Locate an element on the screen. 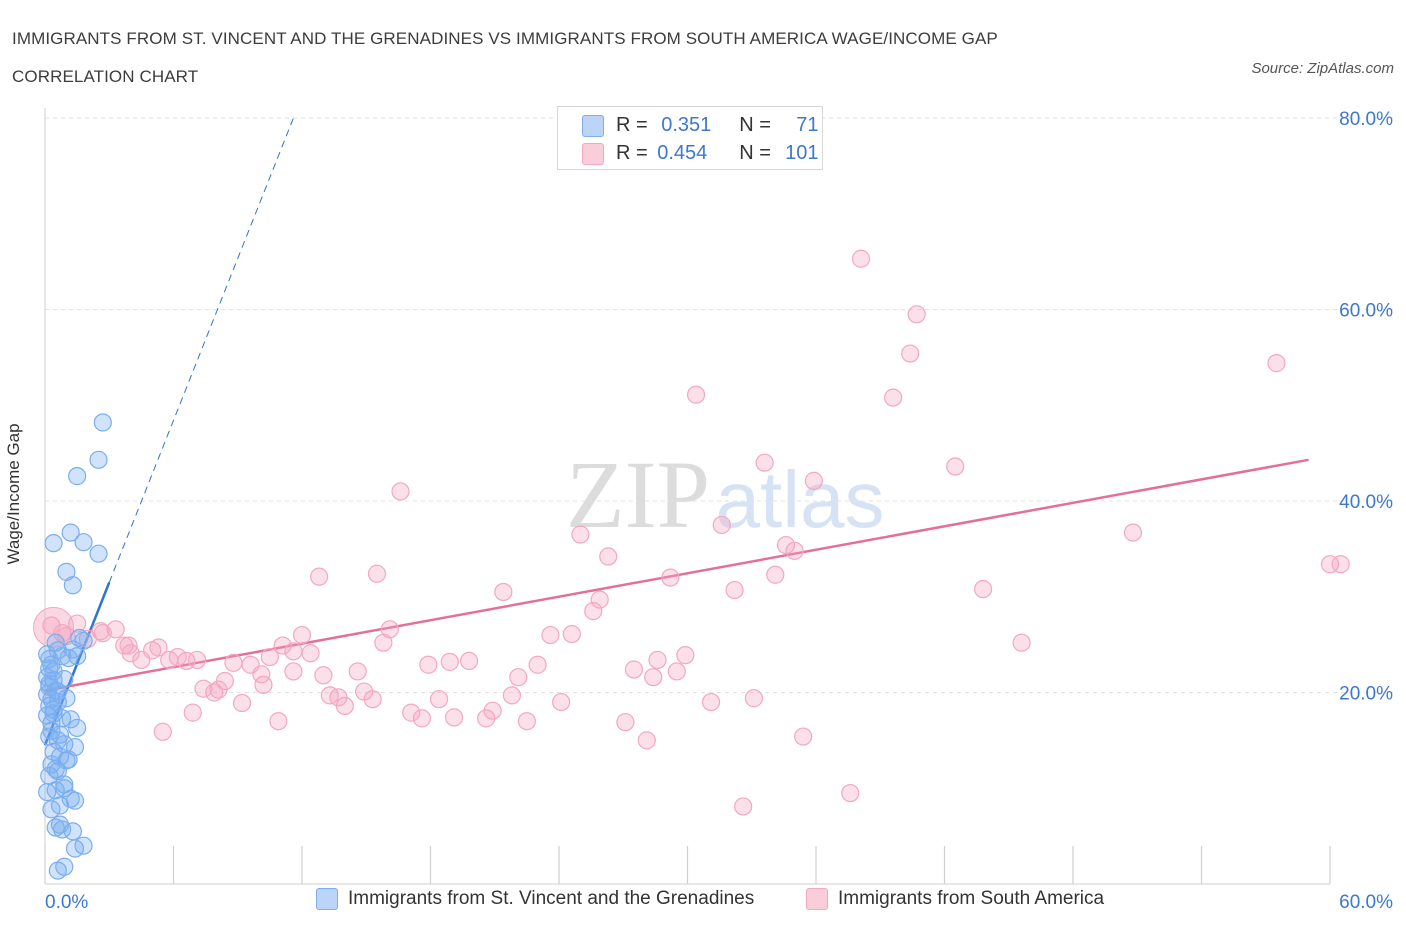 The height and width of the screenshot is (930, 1406). y-tick-label: 60.0% is located at coordinates (1366, 311).